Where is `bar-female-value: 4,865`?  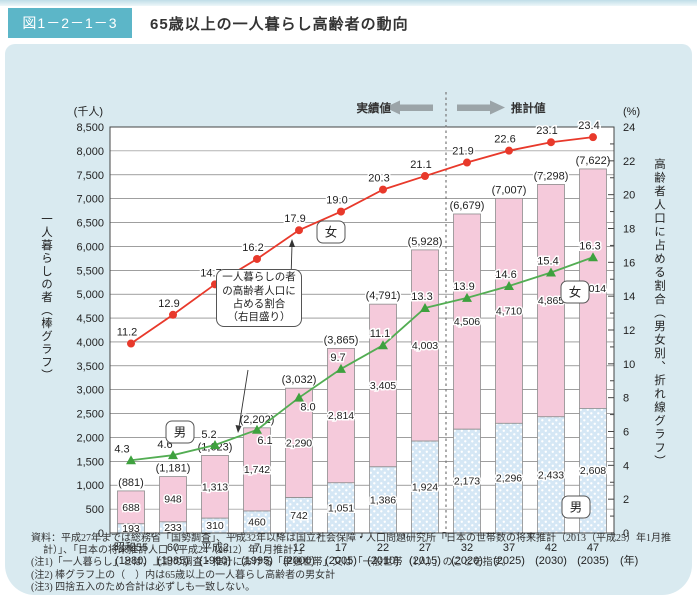 bar-female-value: 4,865 is located at coordinates (551, 301).